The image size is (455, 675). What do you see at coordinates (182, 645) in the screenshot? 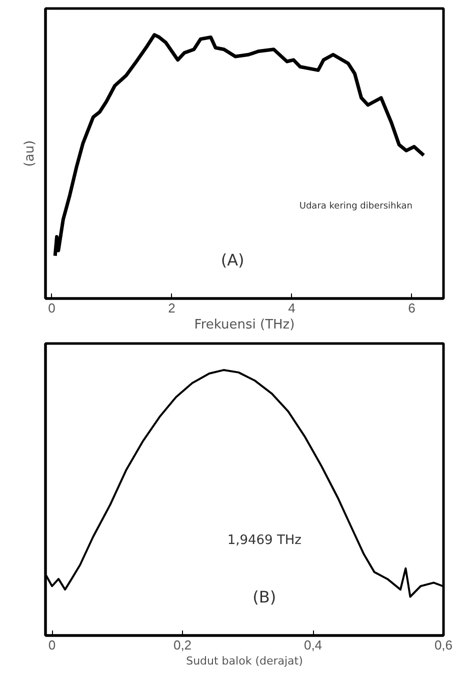
I see `x-tick-label: 0,2` at bounding box center [182, 645].